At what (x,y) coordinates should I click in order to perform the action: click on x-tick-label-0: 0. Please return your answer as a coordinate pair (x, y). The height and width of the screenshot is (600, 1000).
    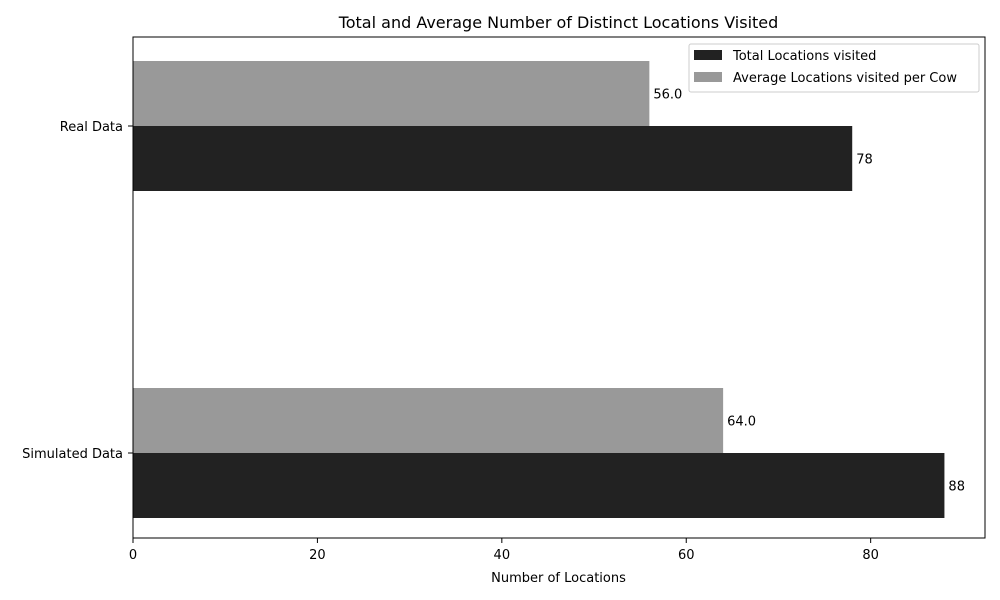
    Looking at the image, I should click on (133, 555).